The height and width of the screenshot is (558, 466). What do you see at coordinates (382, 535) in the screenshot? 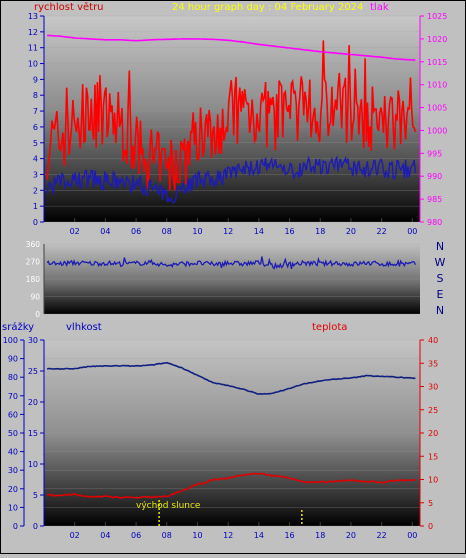
I see `lower-x-axis-tick-label: 22` at bounding box center [382, 535].